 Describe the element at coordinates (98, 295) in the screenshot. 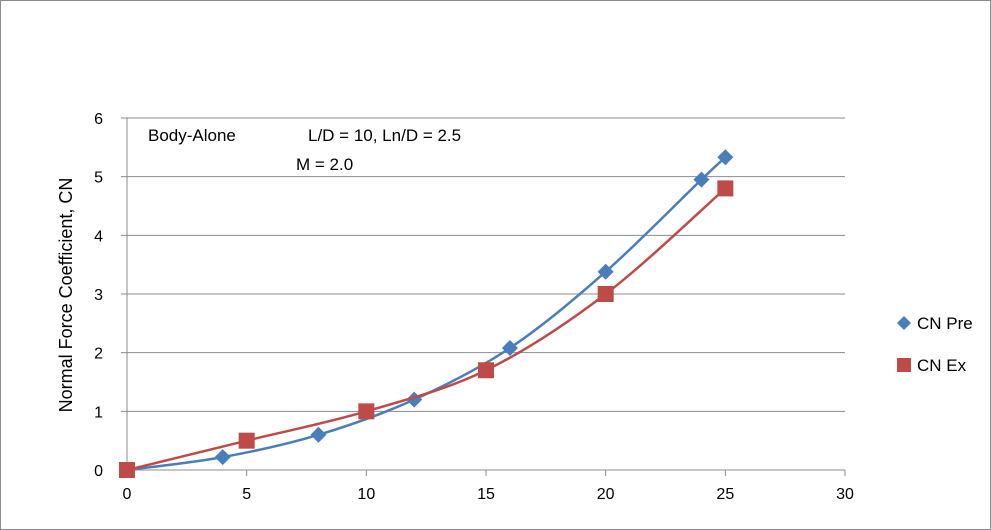

I see `y-tick-label: 3` at that location.